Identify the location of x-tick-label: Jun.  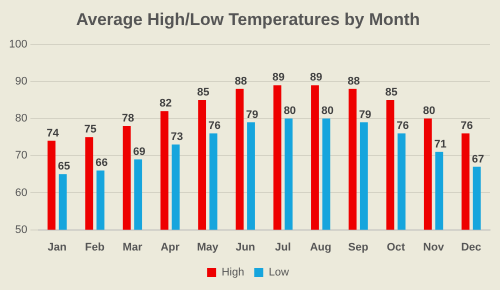
(246, 247).